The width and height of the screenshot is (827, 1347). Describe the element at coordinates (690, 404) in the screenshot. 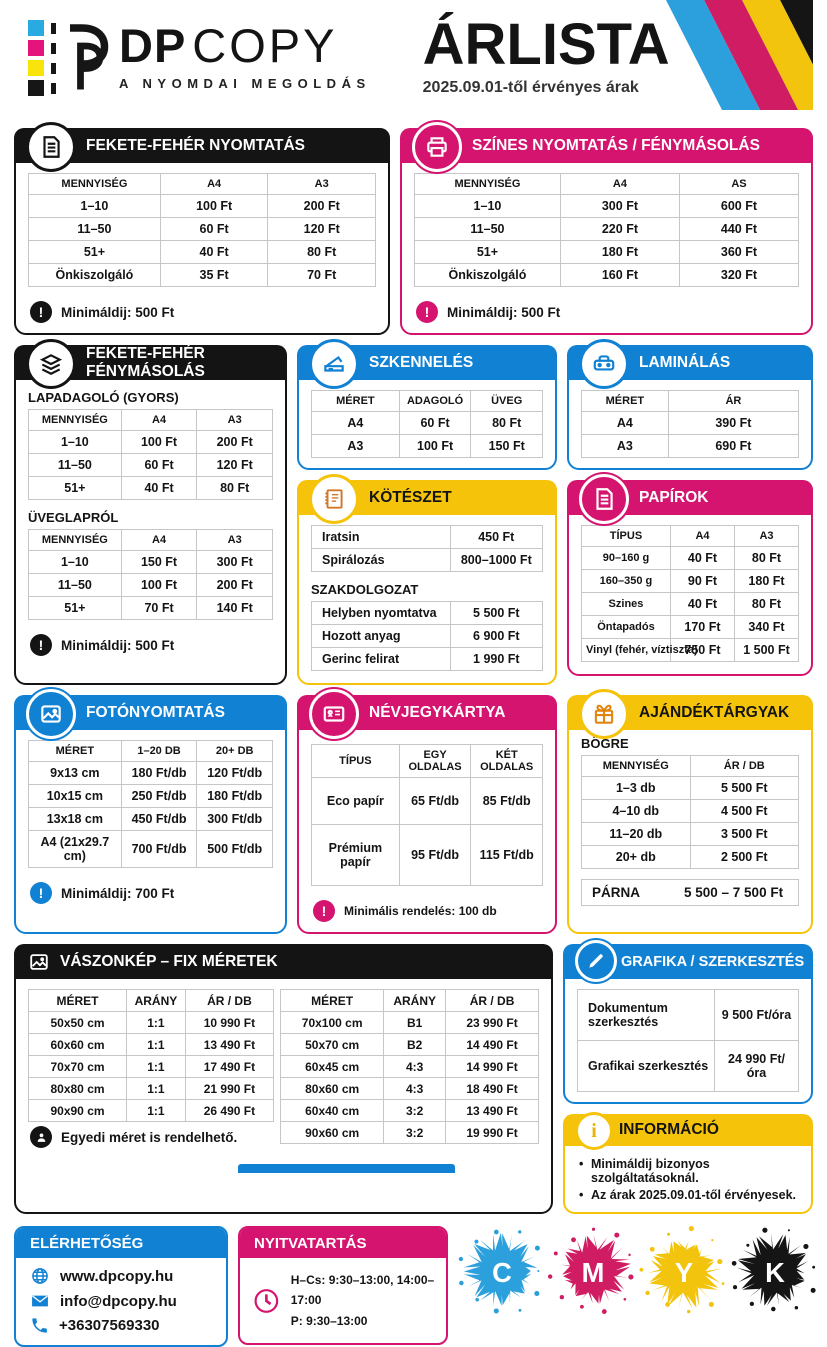

I see `section-laminate: LAMINÁLÁS MÉRET ÁR A4 390 Ft A3 690 Ft` at that location.